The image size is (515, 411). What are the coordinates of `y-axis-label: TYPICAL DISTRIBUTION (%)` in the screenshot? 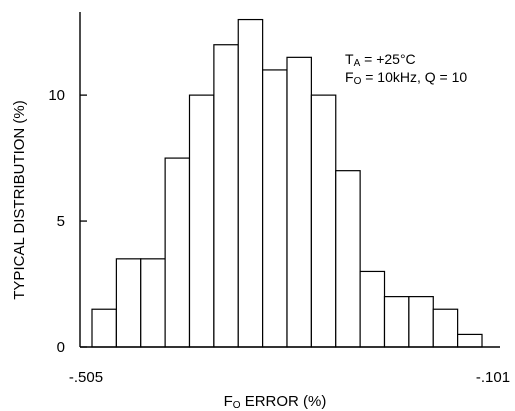 It's located at (19, 199).